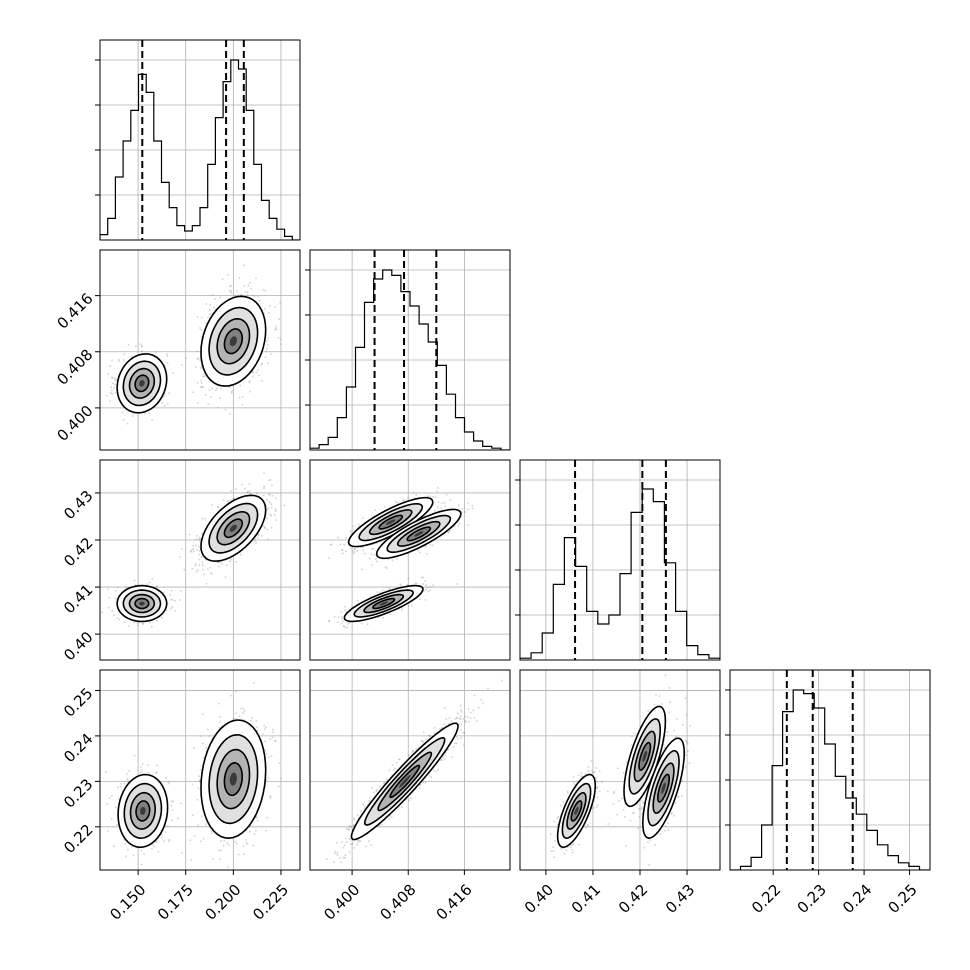 The height and width of the screenshot is (970, 970). I want to click on density-contour, so click(391, 522).